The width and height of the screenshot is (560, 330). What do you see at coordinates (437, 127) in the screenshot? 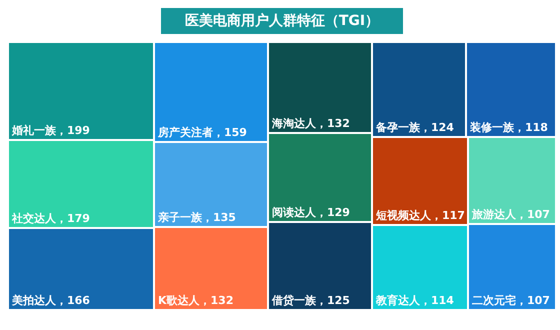
I see `data-label: ，124` at bounding box center [437, 127].